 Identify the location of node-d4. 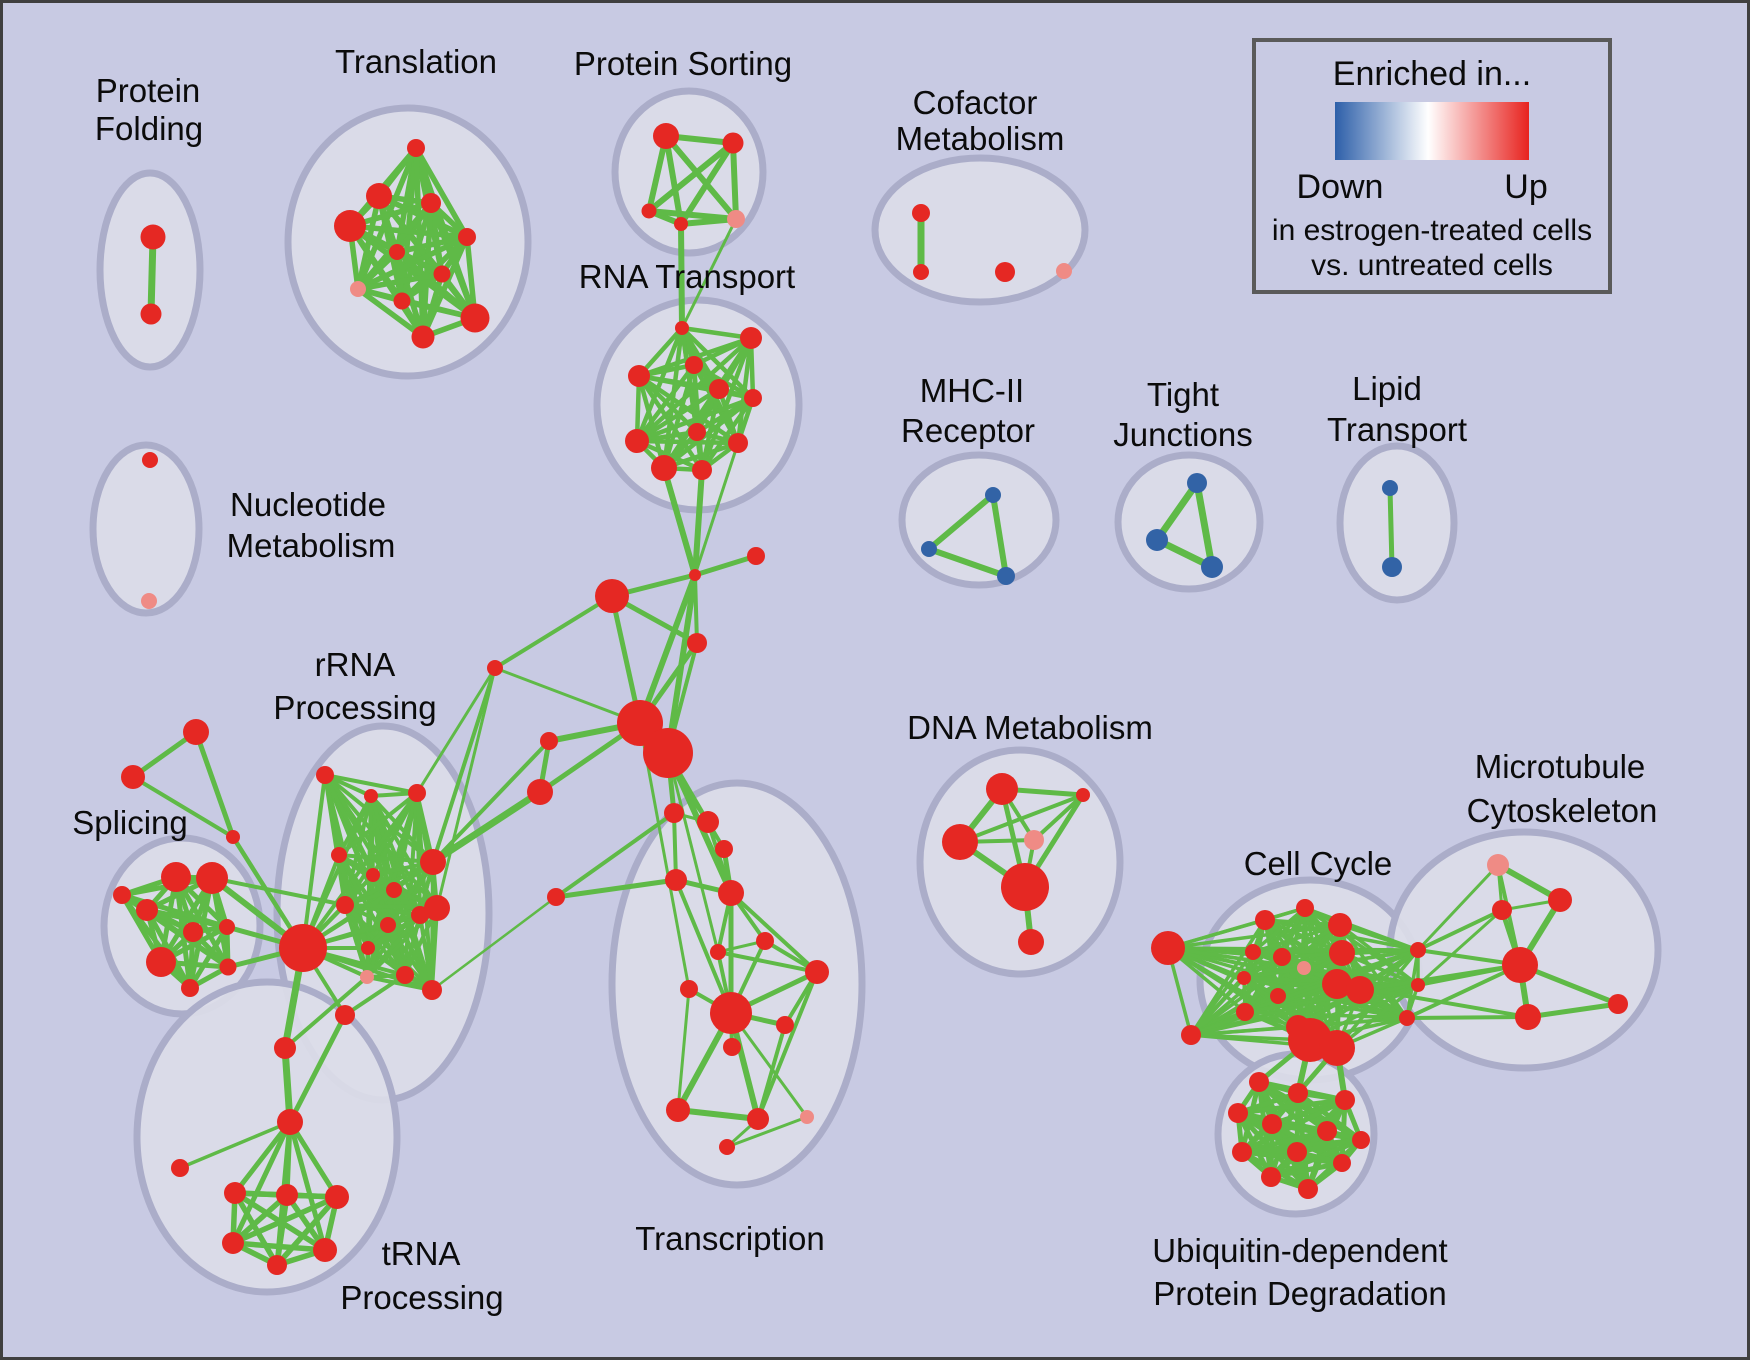
(1034, 840).